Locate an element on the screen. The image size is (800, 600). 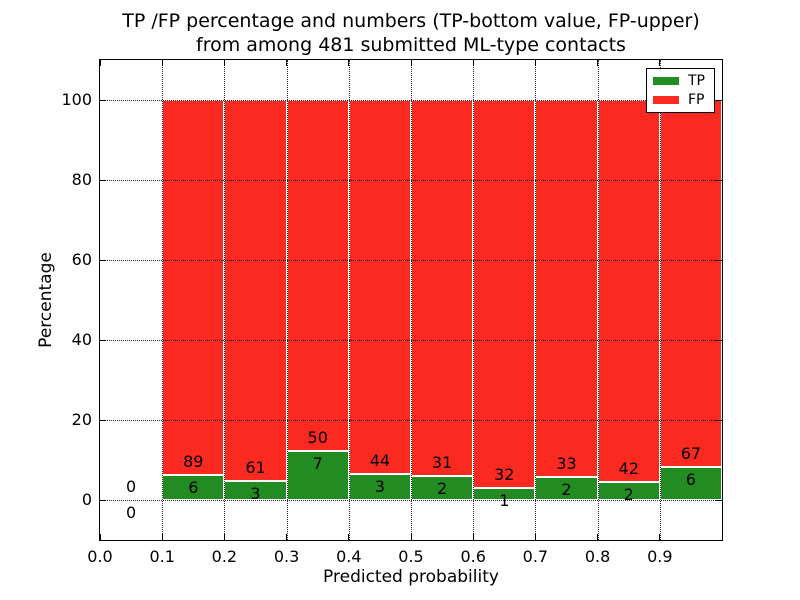
fp-count-label: 0 is located at coordinates (131, 486).